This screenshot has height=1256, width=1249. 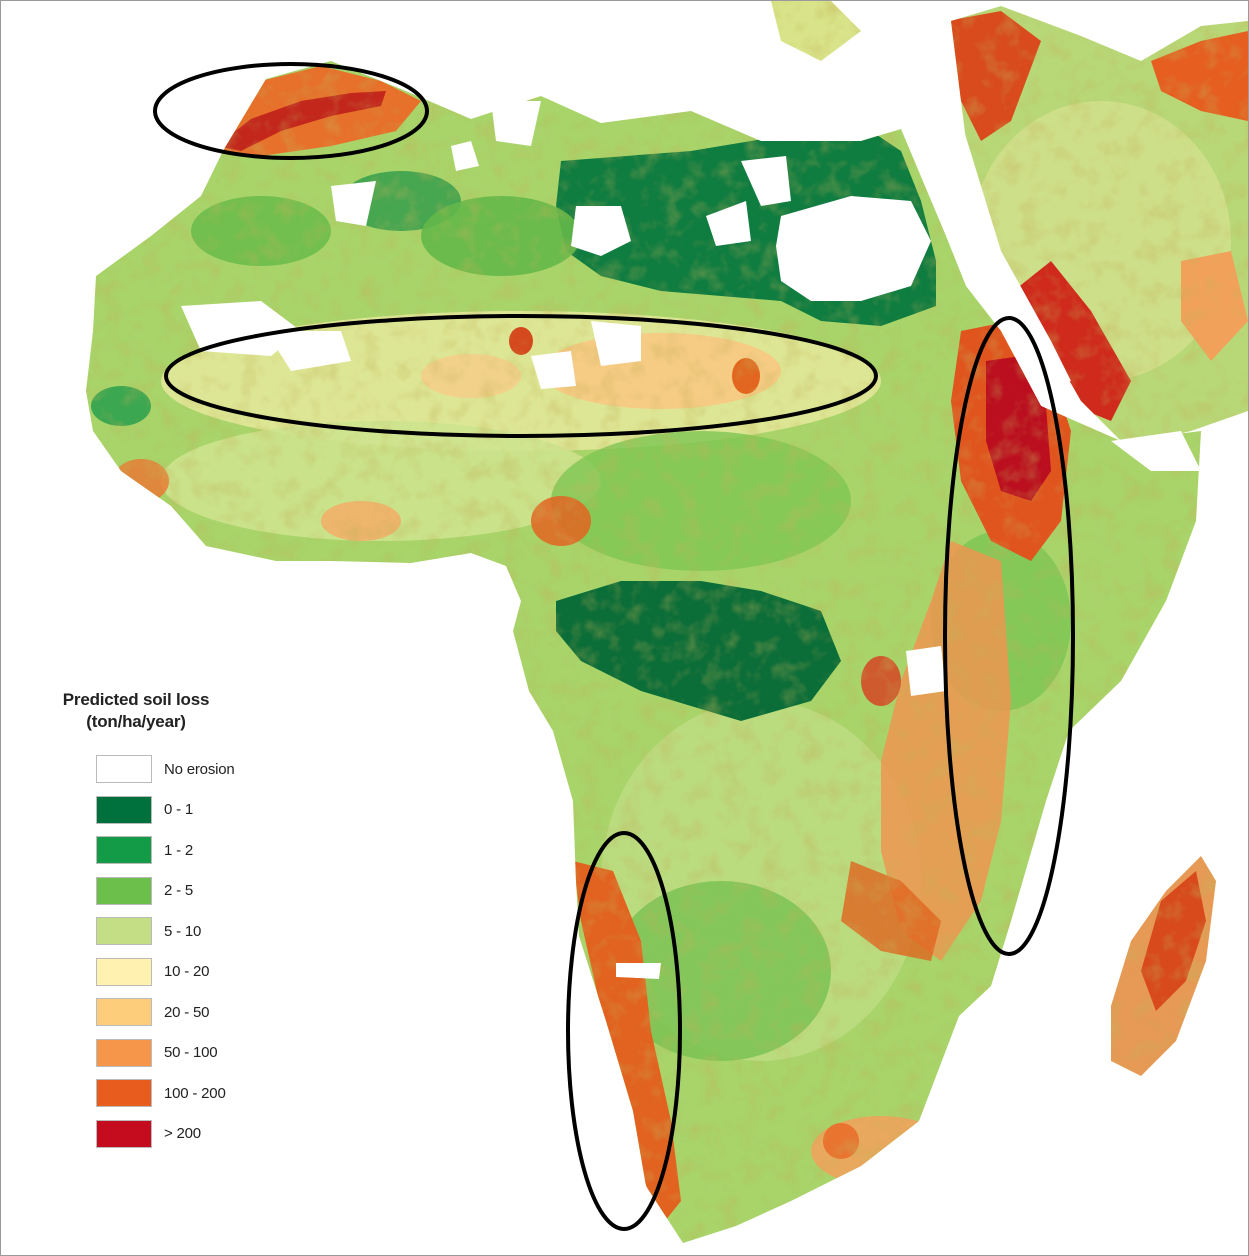 I want to click on legend-label: > 200, so click(x=182, y=1134).